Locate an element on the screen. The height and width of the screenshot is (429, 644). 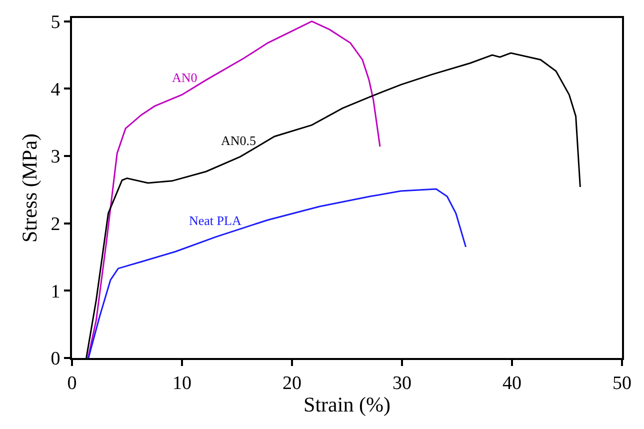
y-tick-label: 5 is located at coordinates (55, 23).